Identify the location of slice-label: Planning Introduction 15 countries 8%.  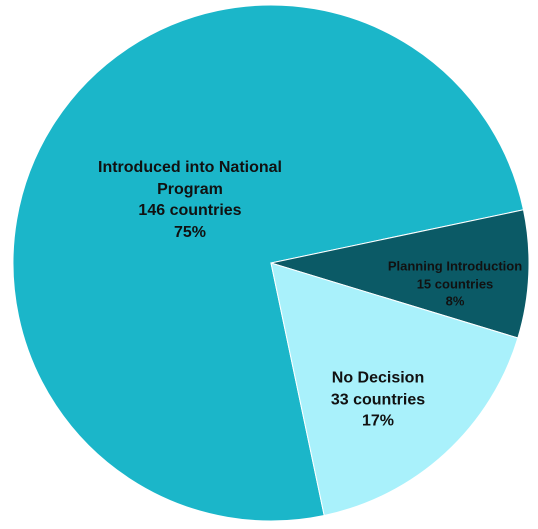
(449, 284).